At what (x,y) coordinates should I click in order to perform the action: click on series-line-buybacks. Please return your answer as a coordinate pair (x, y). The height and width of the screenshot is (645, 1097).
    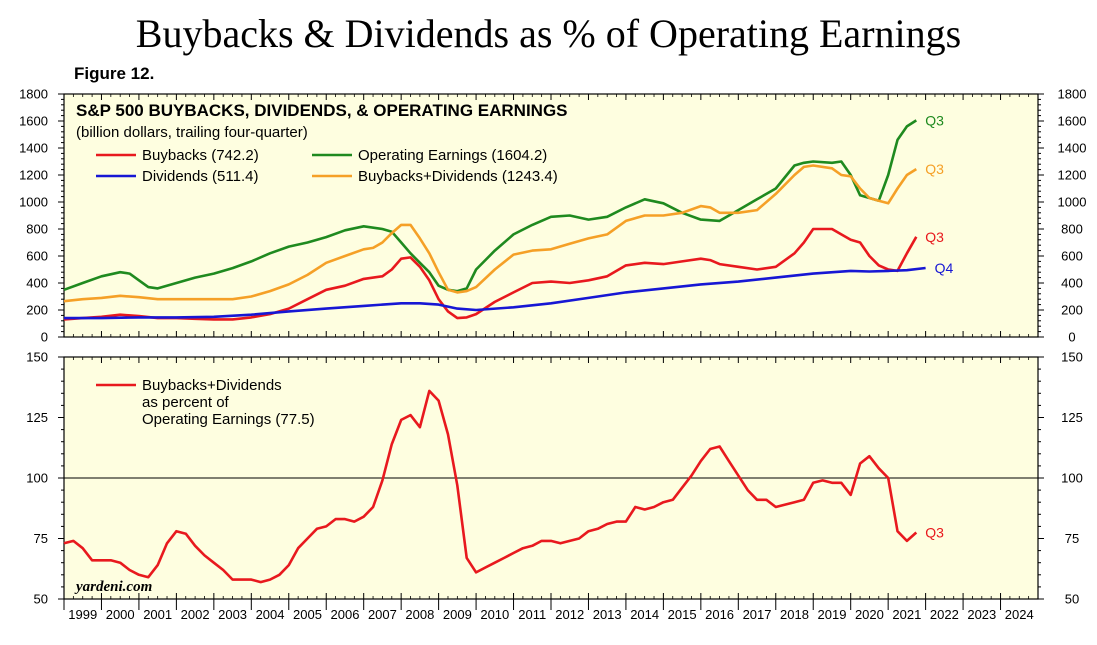
    Looking at the image, I should click on (490, 274).